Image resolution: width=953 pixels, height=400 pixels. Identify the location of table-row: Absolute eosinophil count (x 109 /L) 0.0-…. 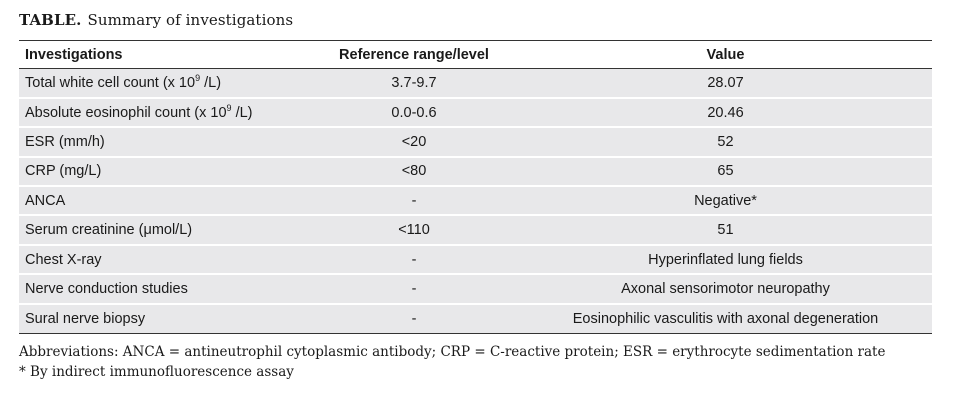
(475, 113).